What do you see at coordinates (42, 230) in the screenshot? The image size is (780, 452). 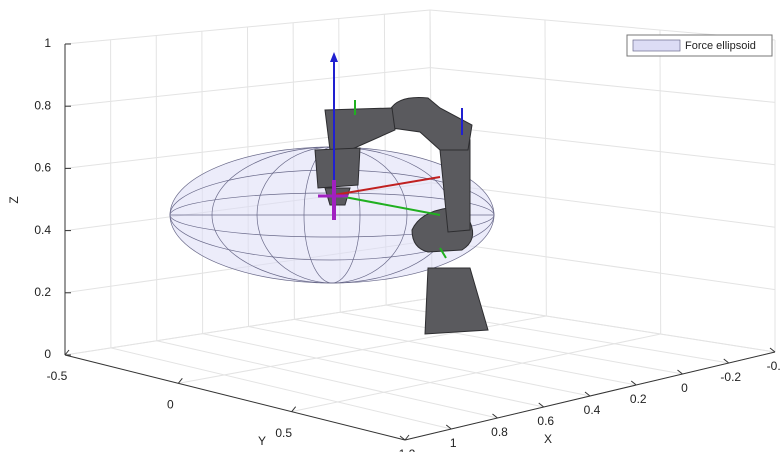 I see `z-tick-label: 0.4` at bounding box center [42, 230].